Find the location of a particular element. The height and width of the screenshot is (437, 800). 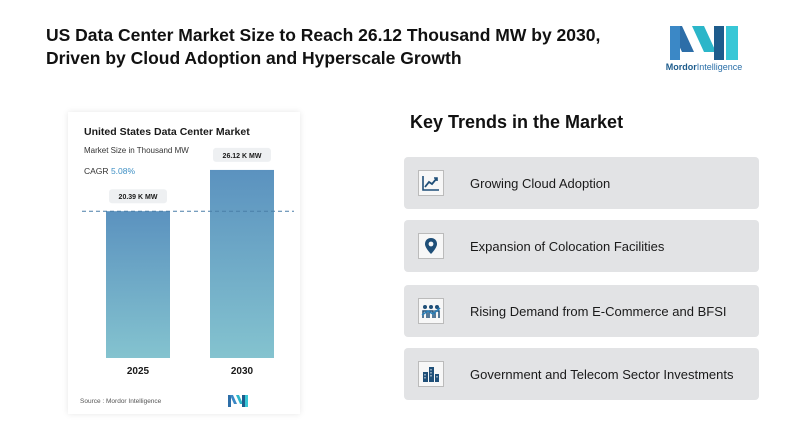

chart-subtitle: Market Size in Thousand MW is located at coordinates (136, 150).